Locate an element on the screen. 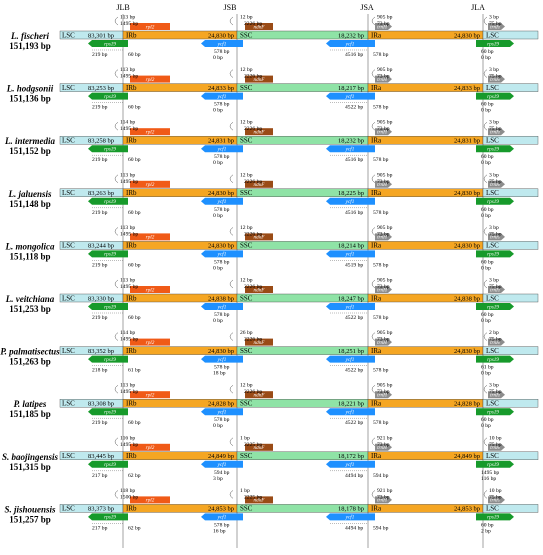 This screenshot has width=543, height=555. ssc-length: 18,214 bp is located at coordinates (351, 246).